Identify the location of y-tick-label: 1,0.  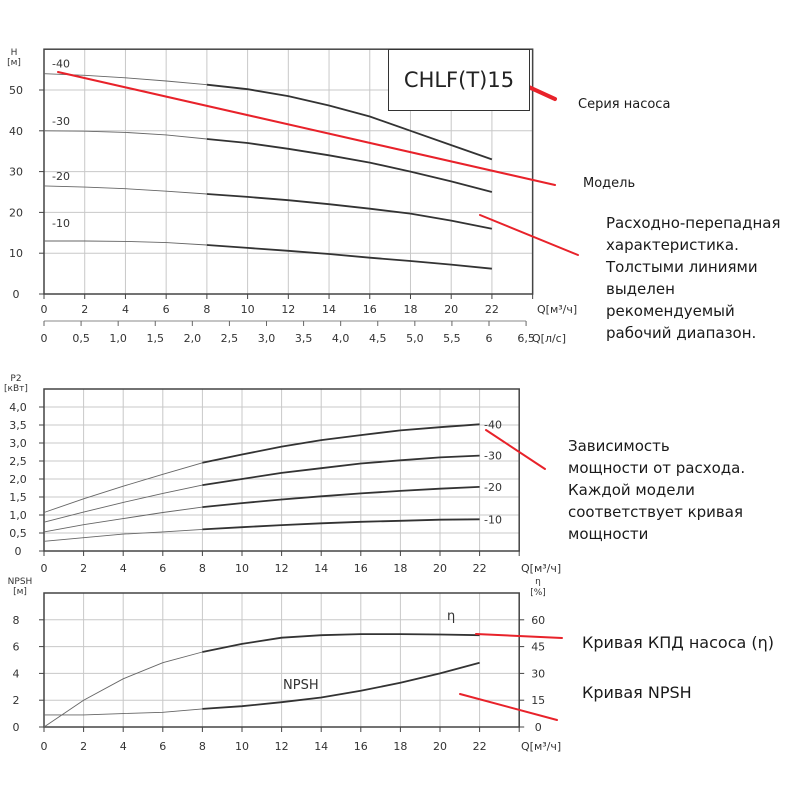
(18, 515).